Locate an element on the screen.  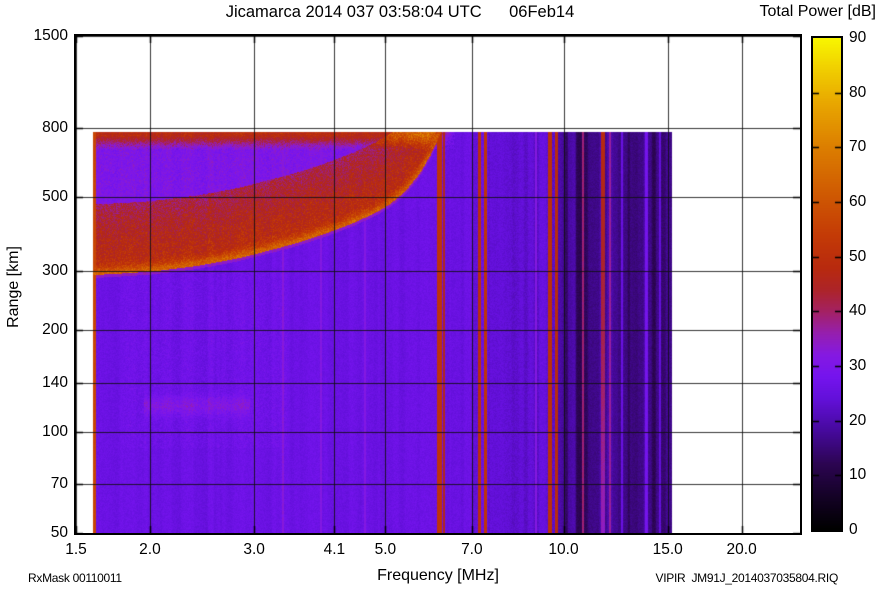
x-axis-label: Frequency [MHz] is located at coordinates (438, 575).